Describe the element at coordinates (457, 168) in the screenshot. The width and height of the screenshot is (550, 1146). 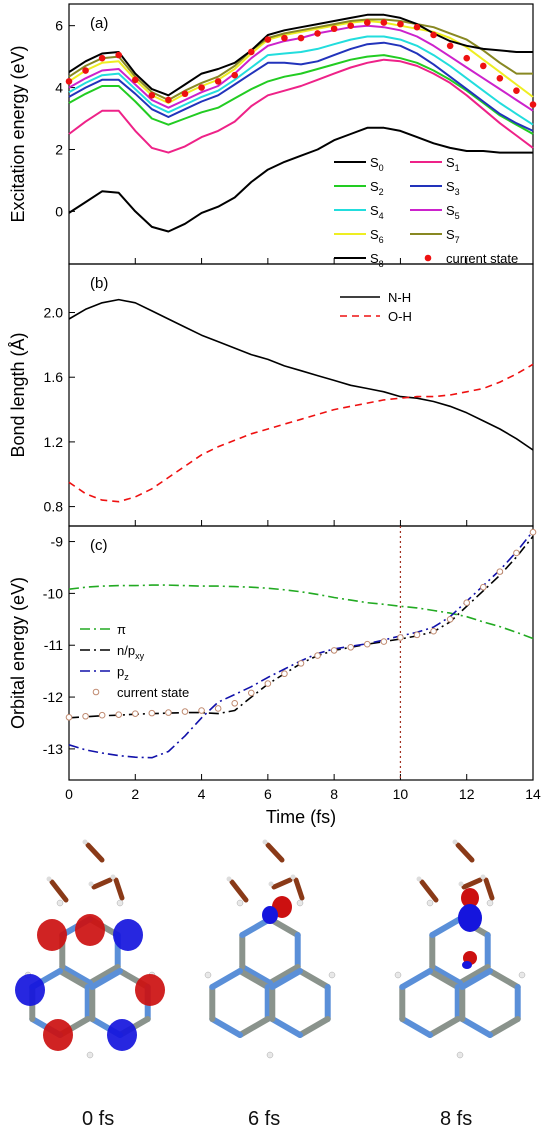
I see `legend-subscript: 1` at that location.